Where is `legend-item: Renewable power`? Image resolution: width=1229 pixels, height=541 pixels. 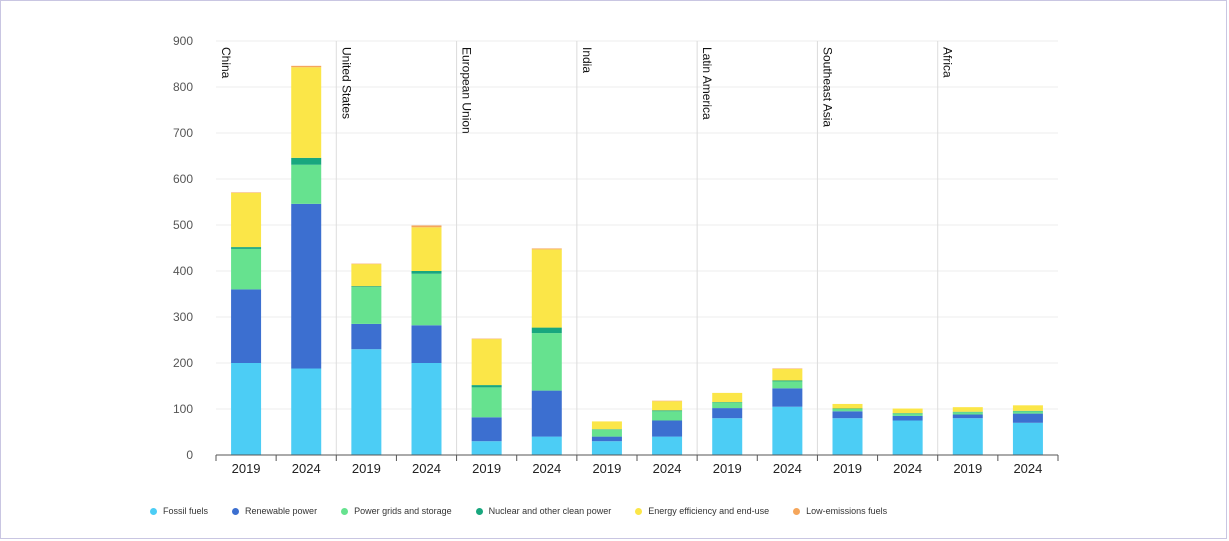
legend-item: Renewable power is located at coordinates (274, 511).